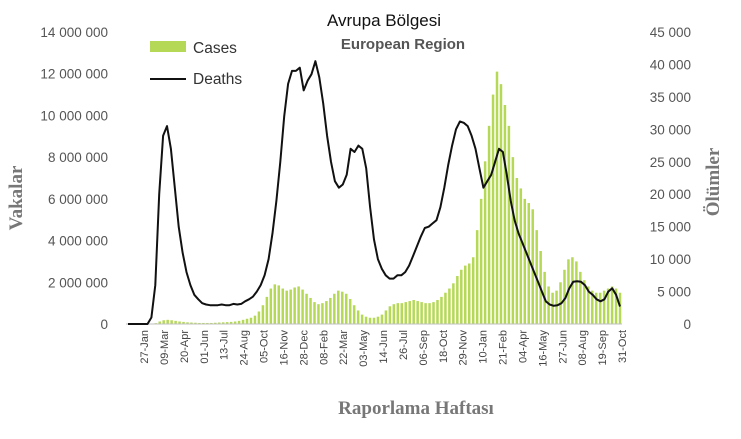 This screenshot has width=741, height=439. What do you see at coordinates (670, 64) in the screenshot?
I see `y2-tick-label: 40 000` at bounding box center [670, 64].